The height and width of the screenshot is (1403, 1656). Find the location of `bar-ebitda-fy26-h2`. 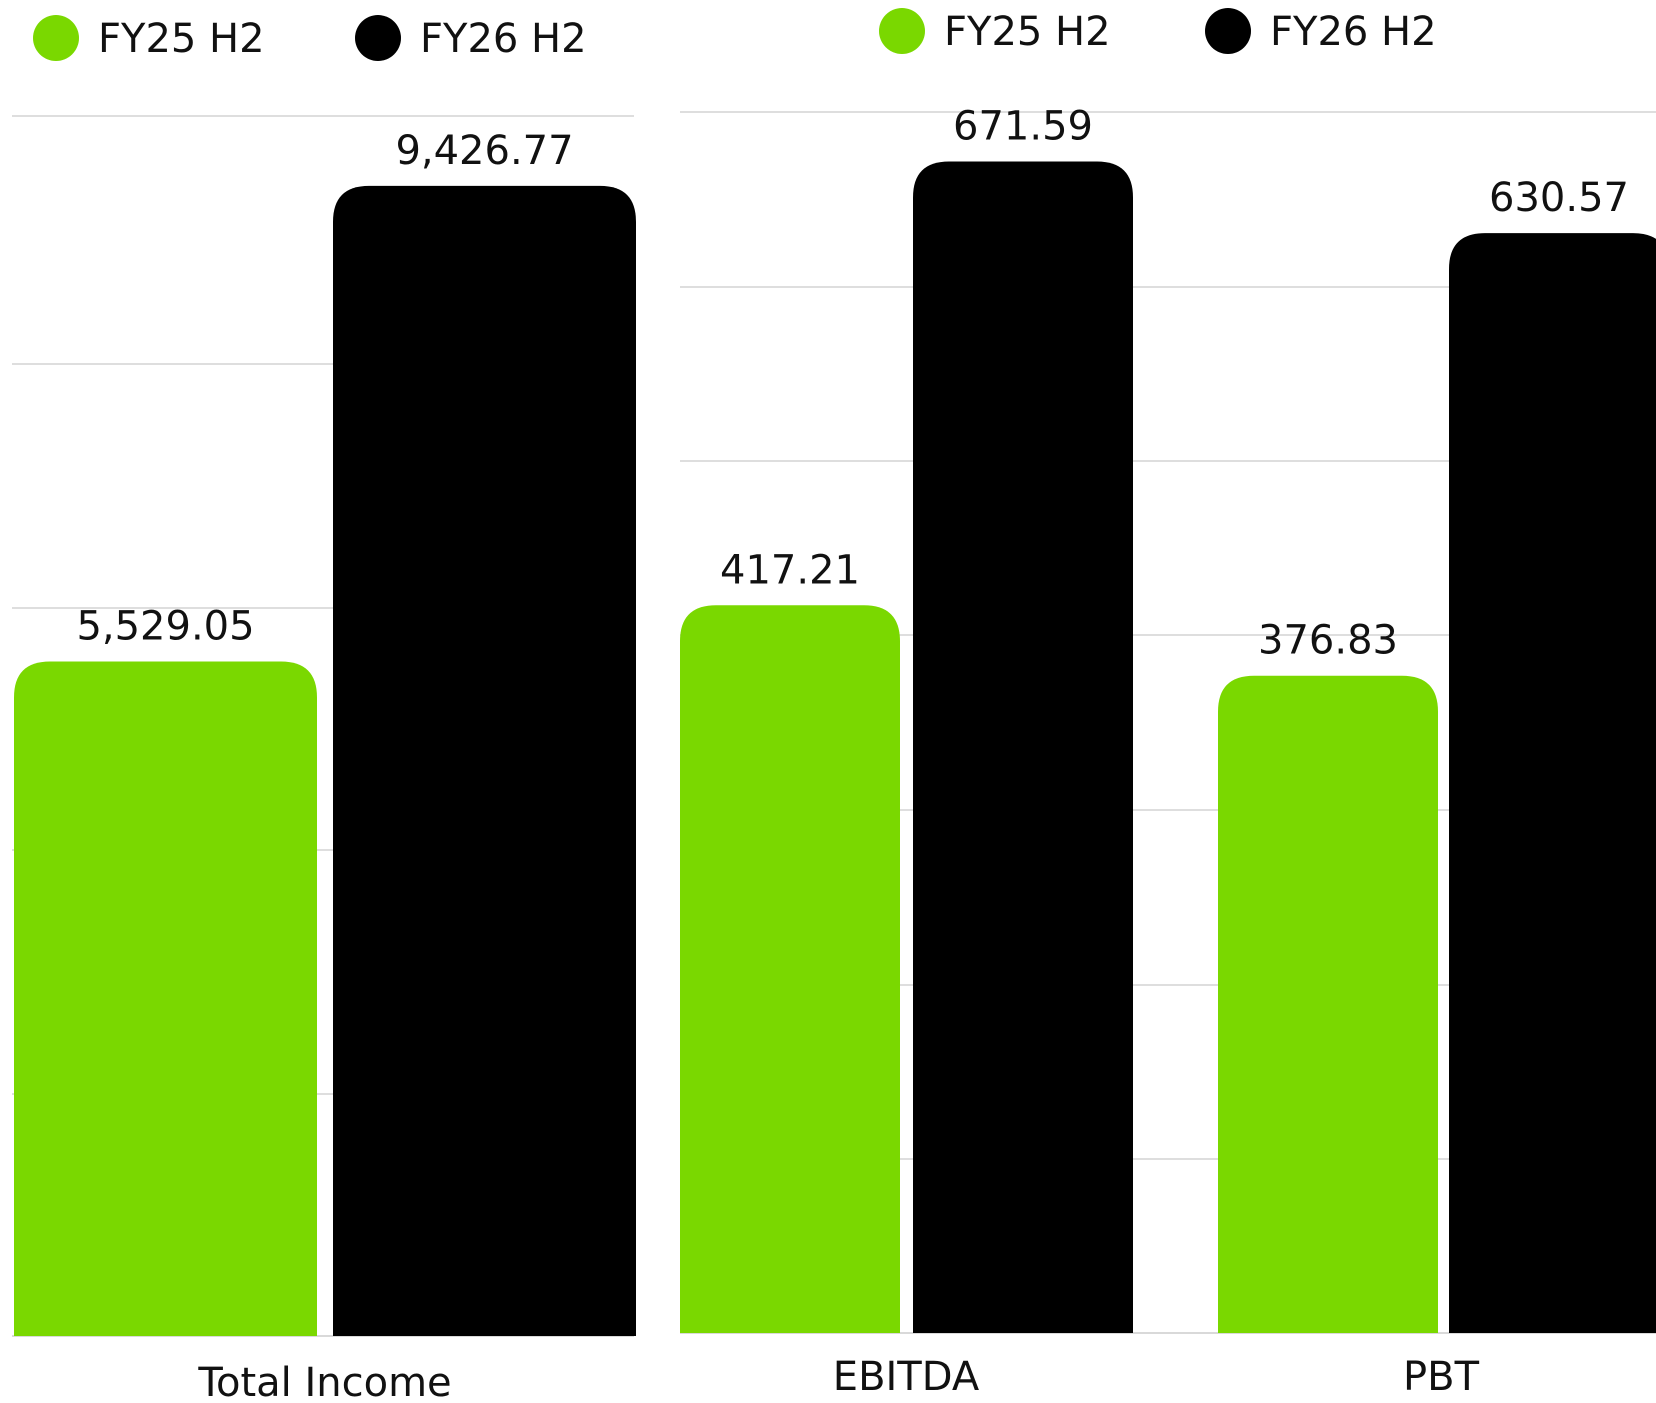

bar-ebitda-fy26-h2 is located at coordinates (1023, 747).